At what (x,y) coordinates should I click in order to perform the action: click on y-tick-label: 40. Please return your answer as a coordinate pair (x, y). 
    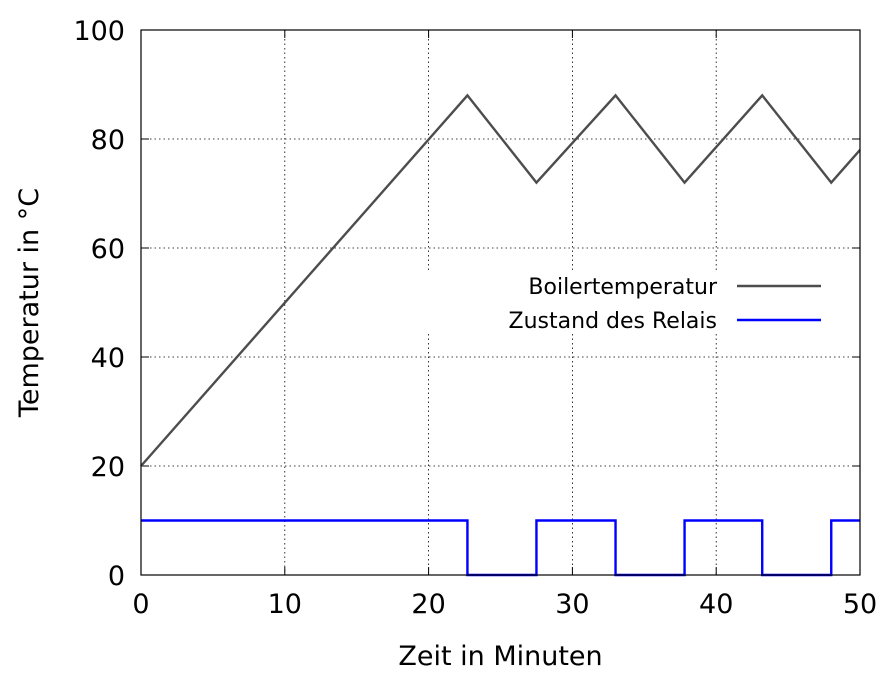
    Looking at the image, I should click on (108, 358).